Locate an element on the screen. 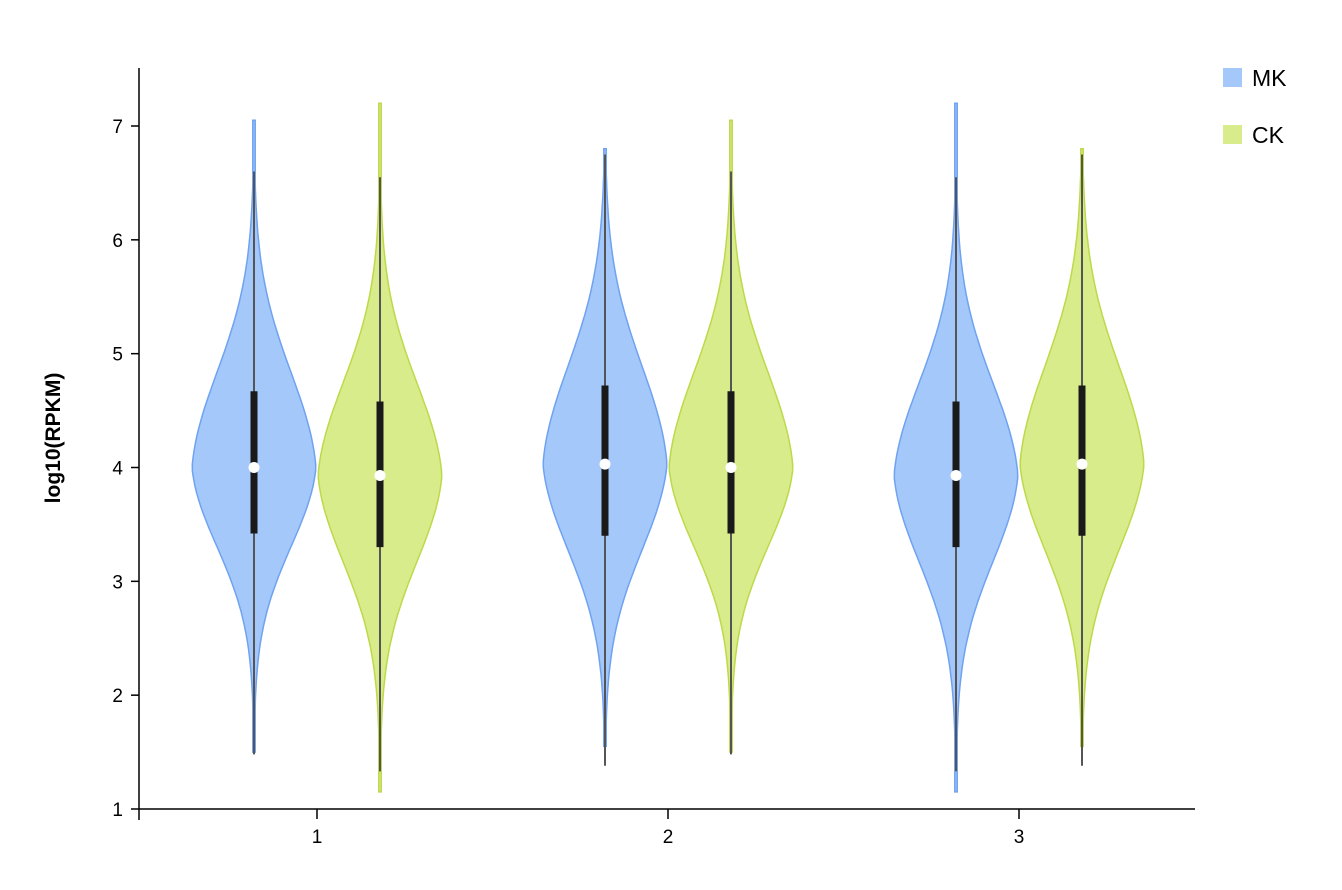 This screenshot has height=890, width=1342. y-tick-label: 3 is located at coordinates (117, 582).